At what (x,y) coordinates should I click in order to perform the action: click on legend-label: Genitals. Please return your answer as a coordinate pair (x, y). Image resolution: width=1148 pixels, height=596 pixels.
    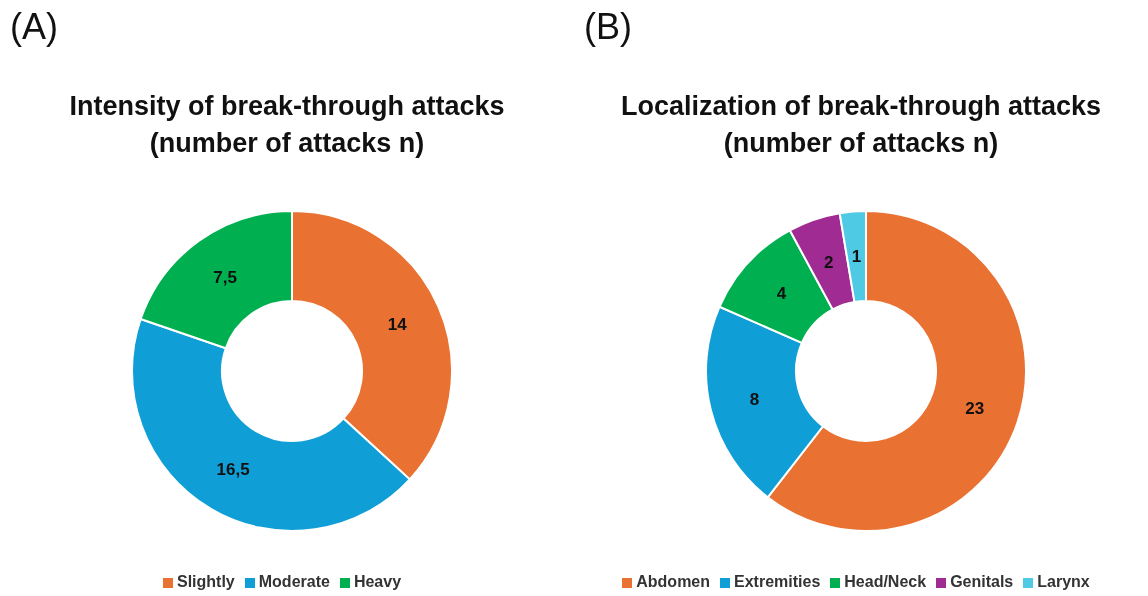
    Looking at the image, I should click on (982, 581).